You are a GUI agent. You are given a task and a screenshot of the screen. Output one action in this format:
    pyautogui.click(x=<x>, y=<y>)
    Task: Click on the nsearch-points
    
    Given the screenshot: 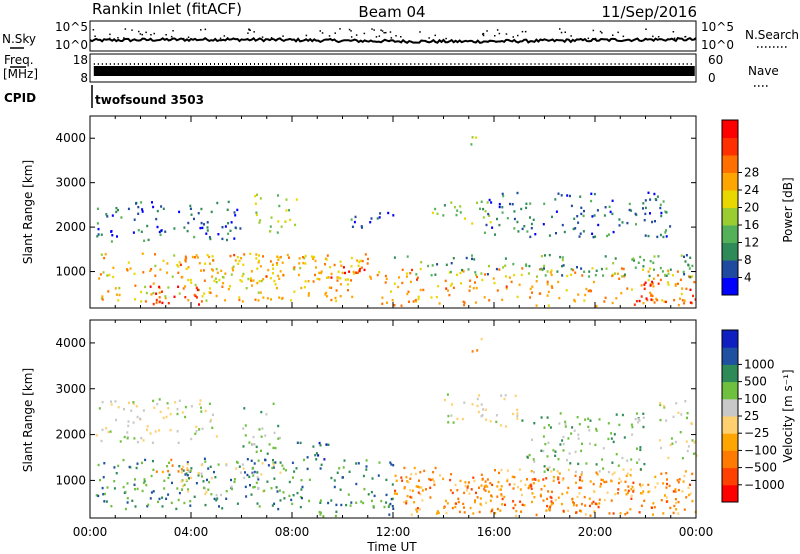 What is the action you would take?
    pyautogui.click(x=389, y=34)
    